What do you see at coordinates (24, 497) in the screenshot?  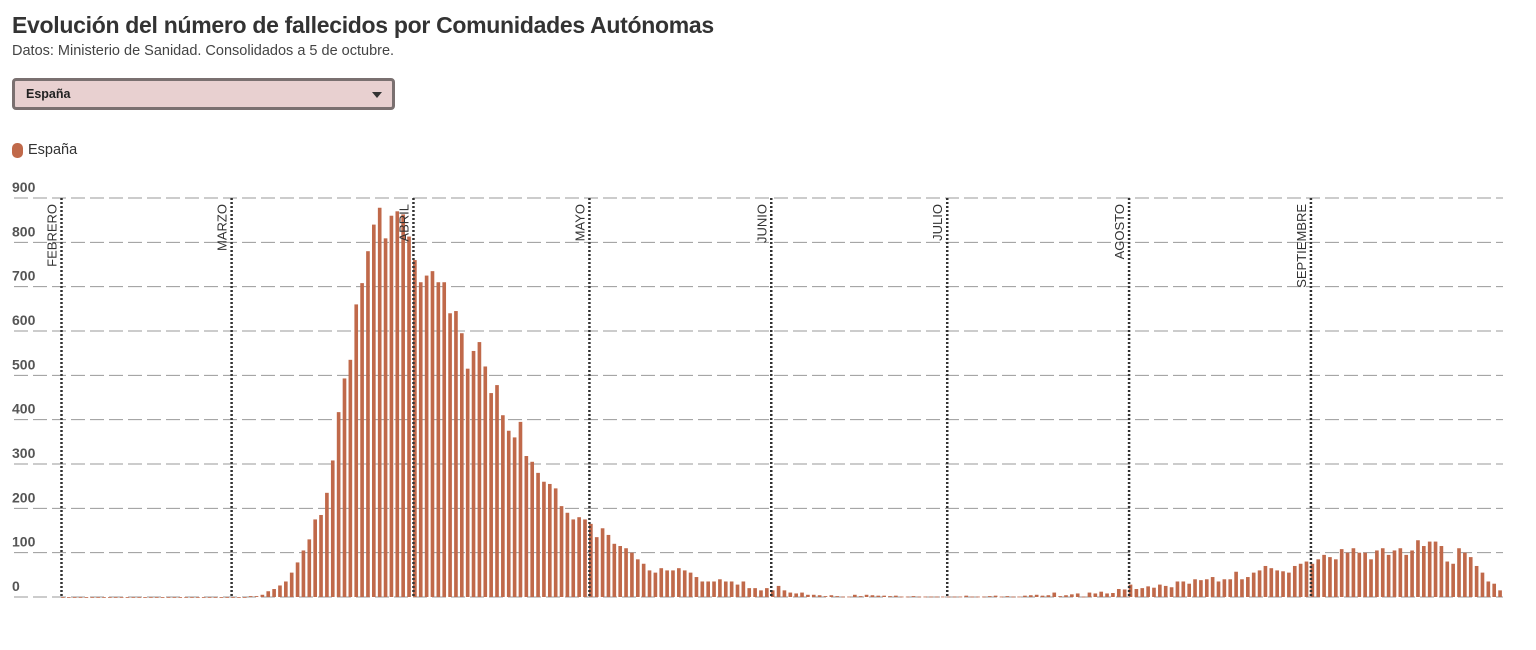 I see `y-tick-label-200: 200` at bounding box center [24, 497].